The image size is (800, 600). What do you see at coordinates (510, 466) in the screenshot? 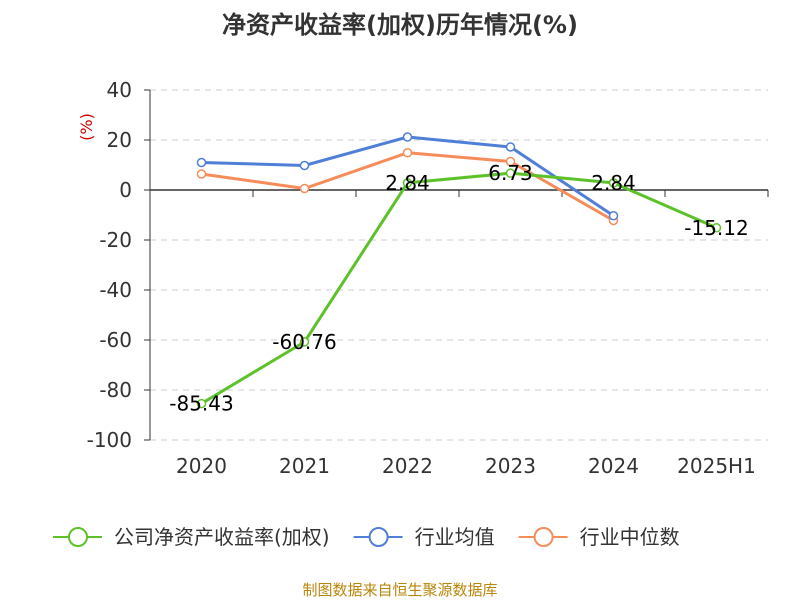
I see `x-tick-label: 2023` at bounding box center [510, 466].